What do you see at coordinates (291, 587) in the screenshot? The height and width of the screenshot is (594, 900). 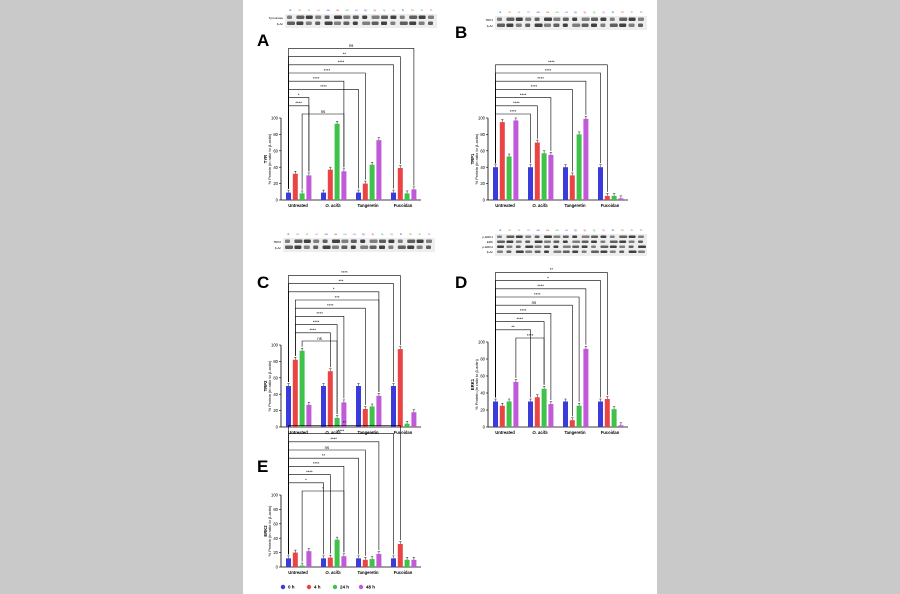 I see `legend-label: 0 h` at bounding box center [291, 587].